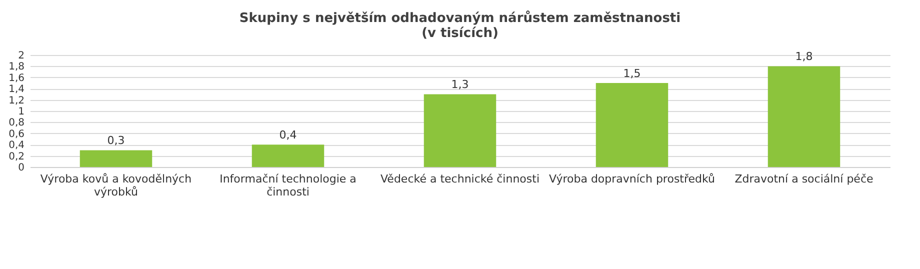  Describe the element at coordinates (460, 18) in the screenshot. I see `chart-title: Skupiny s největším odhadovaným nárůstem zaměstnanosti` at that location.